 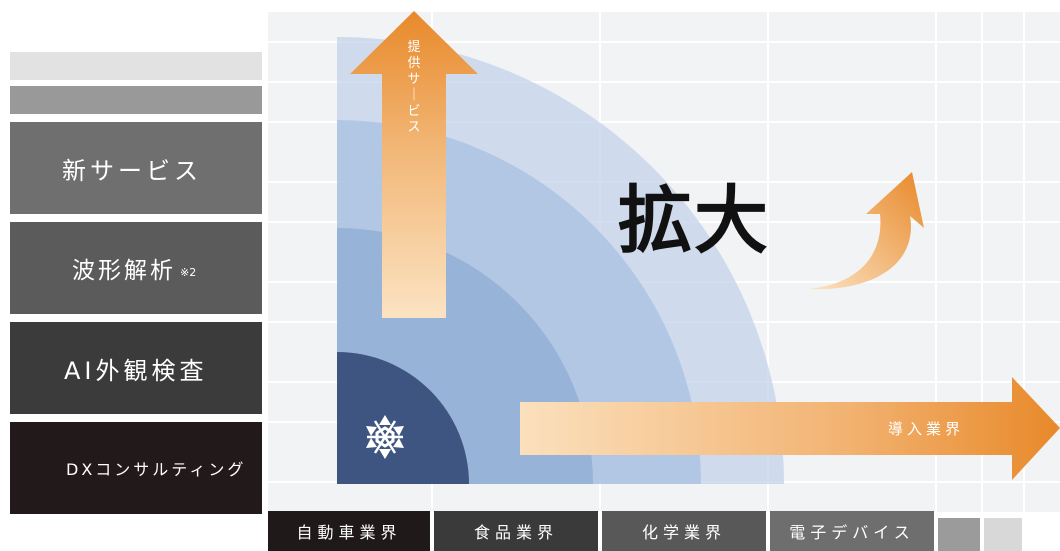 I want to click on industry-automotive: 自動車業界, so click(x=349, y=531).